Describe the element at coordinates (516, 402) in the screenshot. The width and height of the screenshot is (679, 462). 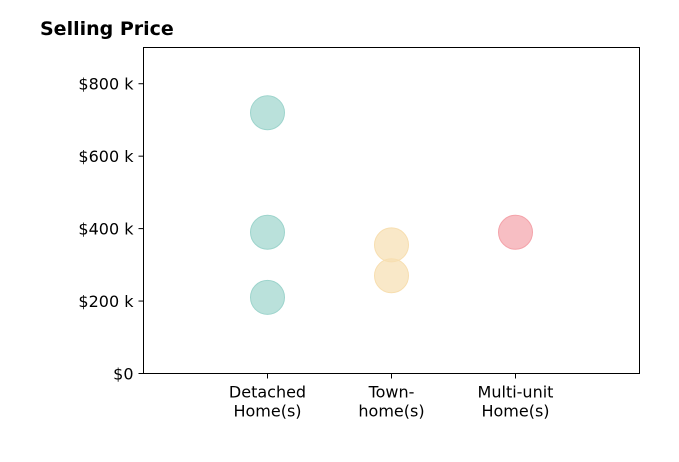
I see `x-tick-label: Multi-unit Home(s)` at that location.